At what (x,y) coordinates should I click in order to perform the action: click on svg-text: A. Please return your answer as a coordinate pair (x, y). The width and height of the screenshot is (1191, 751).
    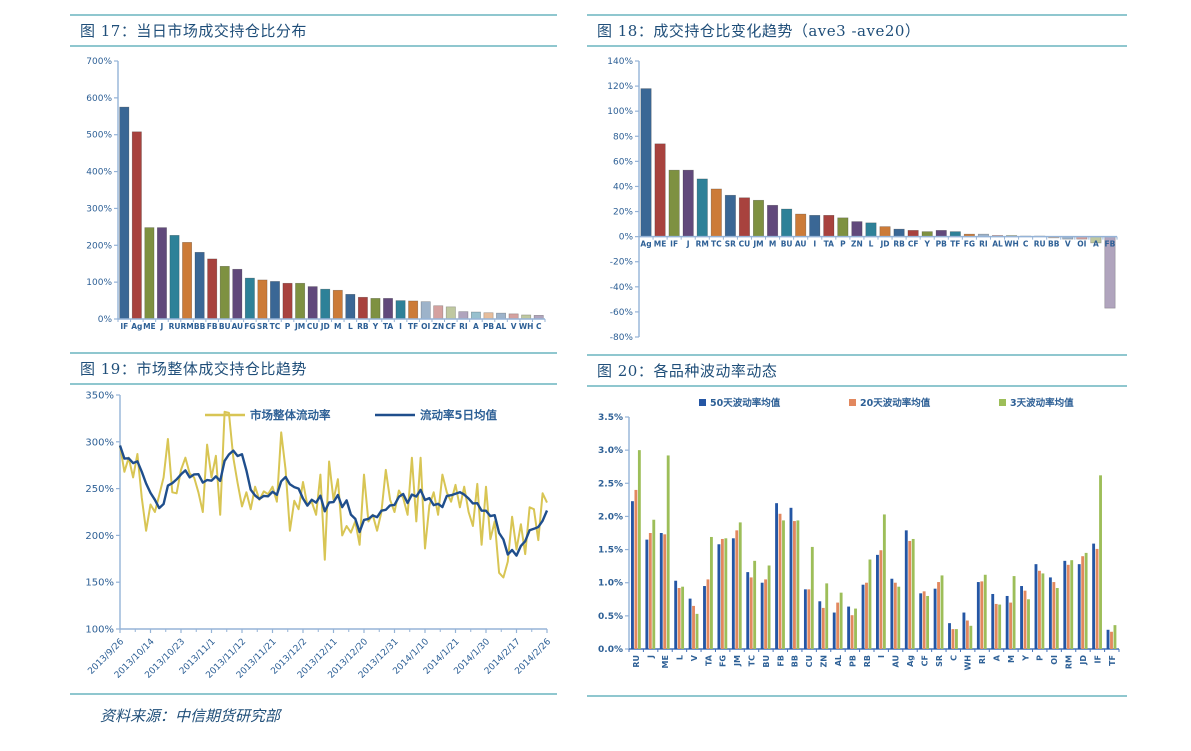
    Looking at the image, I should click on (476, 326).